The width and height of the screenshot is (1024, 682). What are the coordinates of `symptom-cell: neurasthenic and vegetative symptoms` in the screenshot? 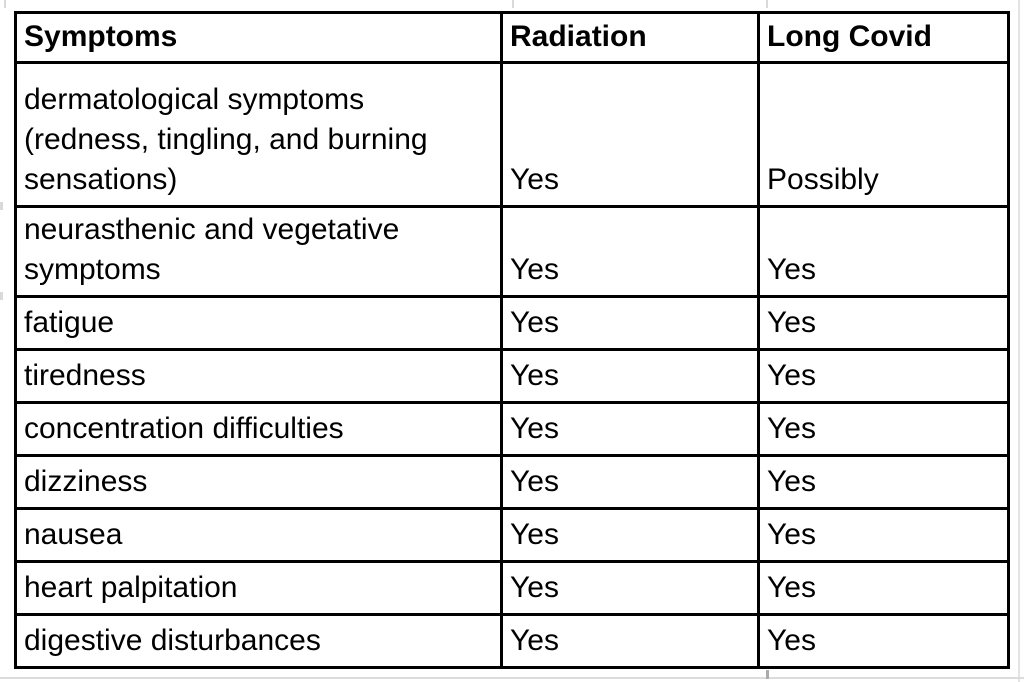 It's located at (258, 251).